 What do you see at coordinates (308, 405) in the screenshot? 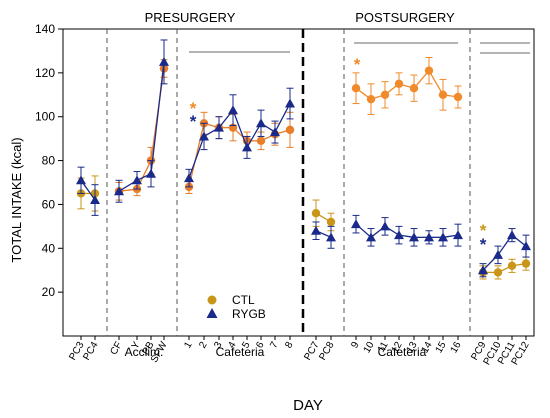
I see `x-axis-label: DAY` at bounding box center [308, 405].